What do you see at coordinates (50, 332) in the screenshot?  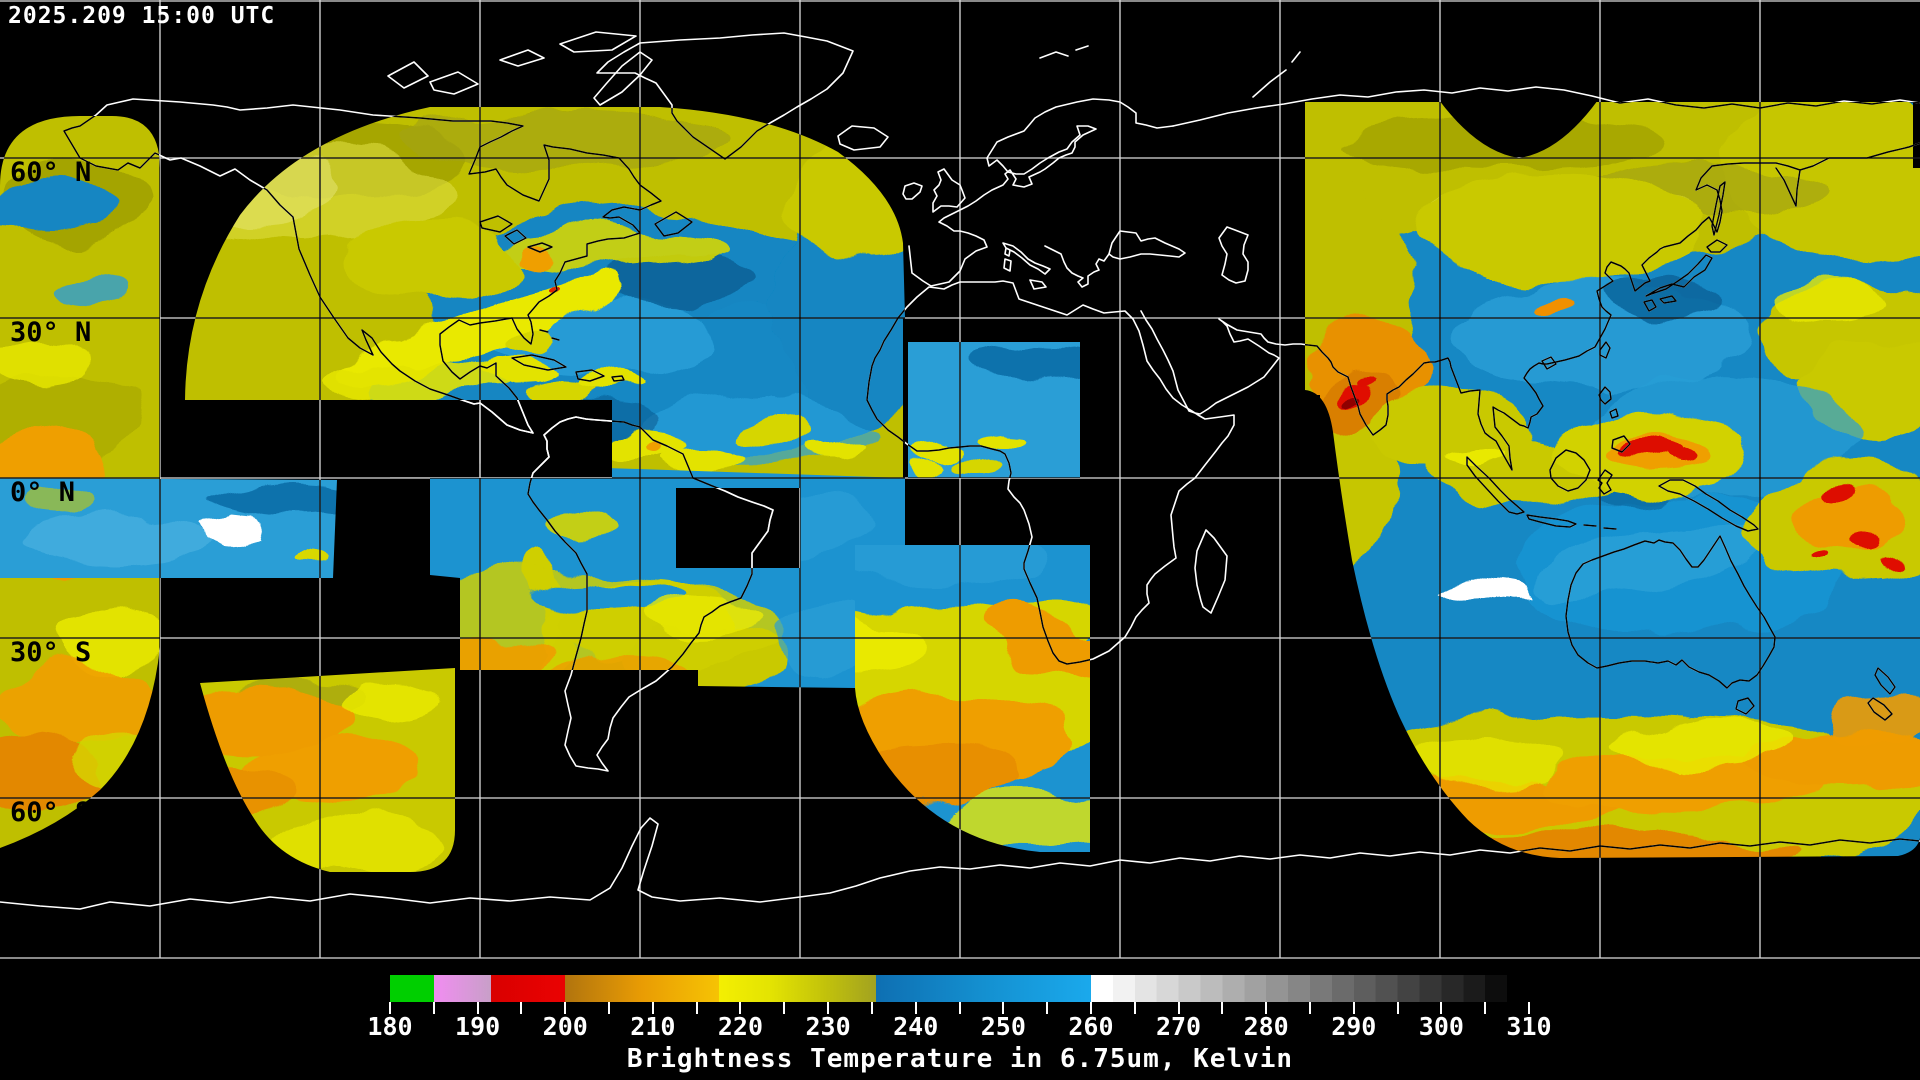 I see `latitude-label-30n: 30° N` at bounding box center [50, 332].